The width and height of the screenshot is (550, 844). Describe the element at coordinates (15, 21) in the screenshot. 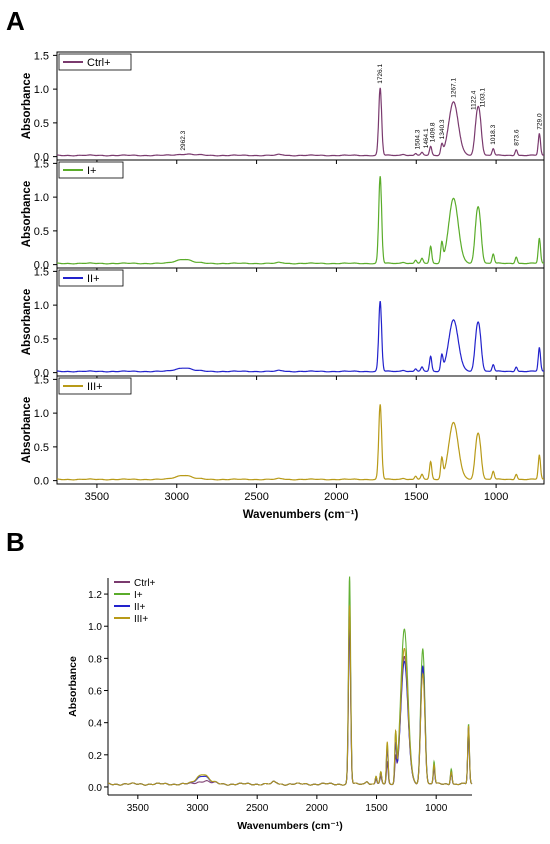

I see `panel-label-a: A` at that location.